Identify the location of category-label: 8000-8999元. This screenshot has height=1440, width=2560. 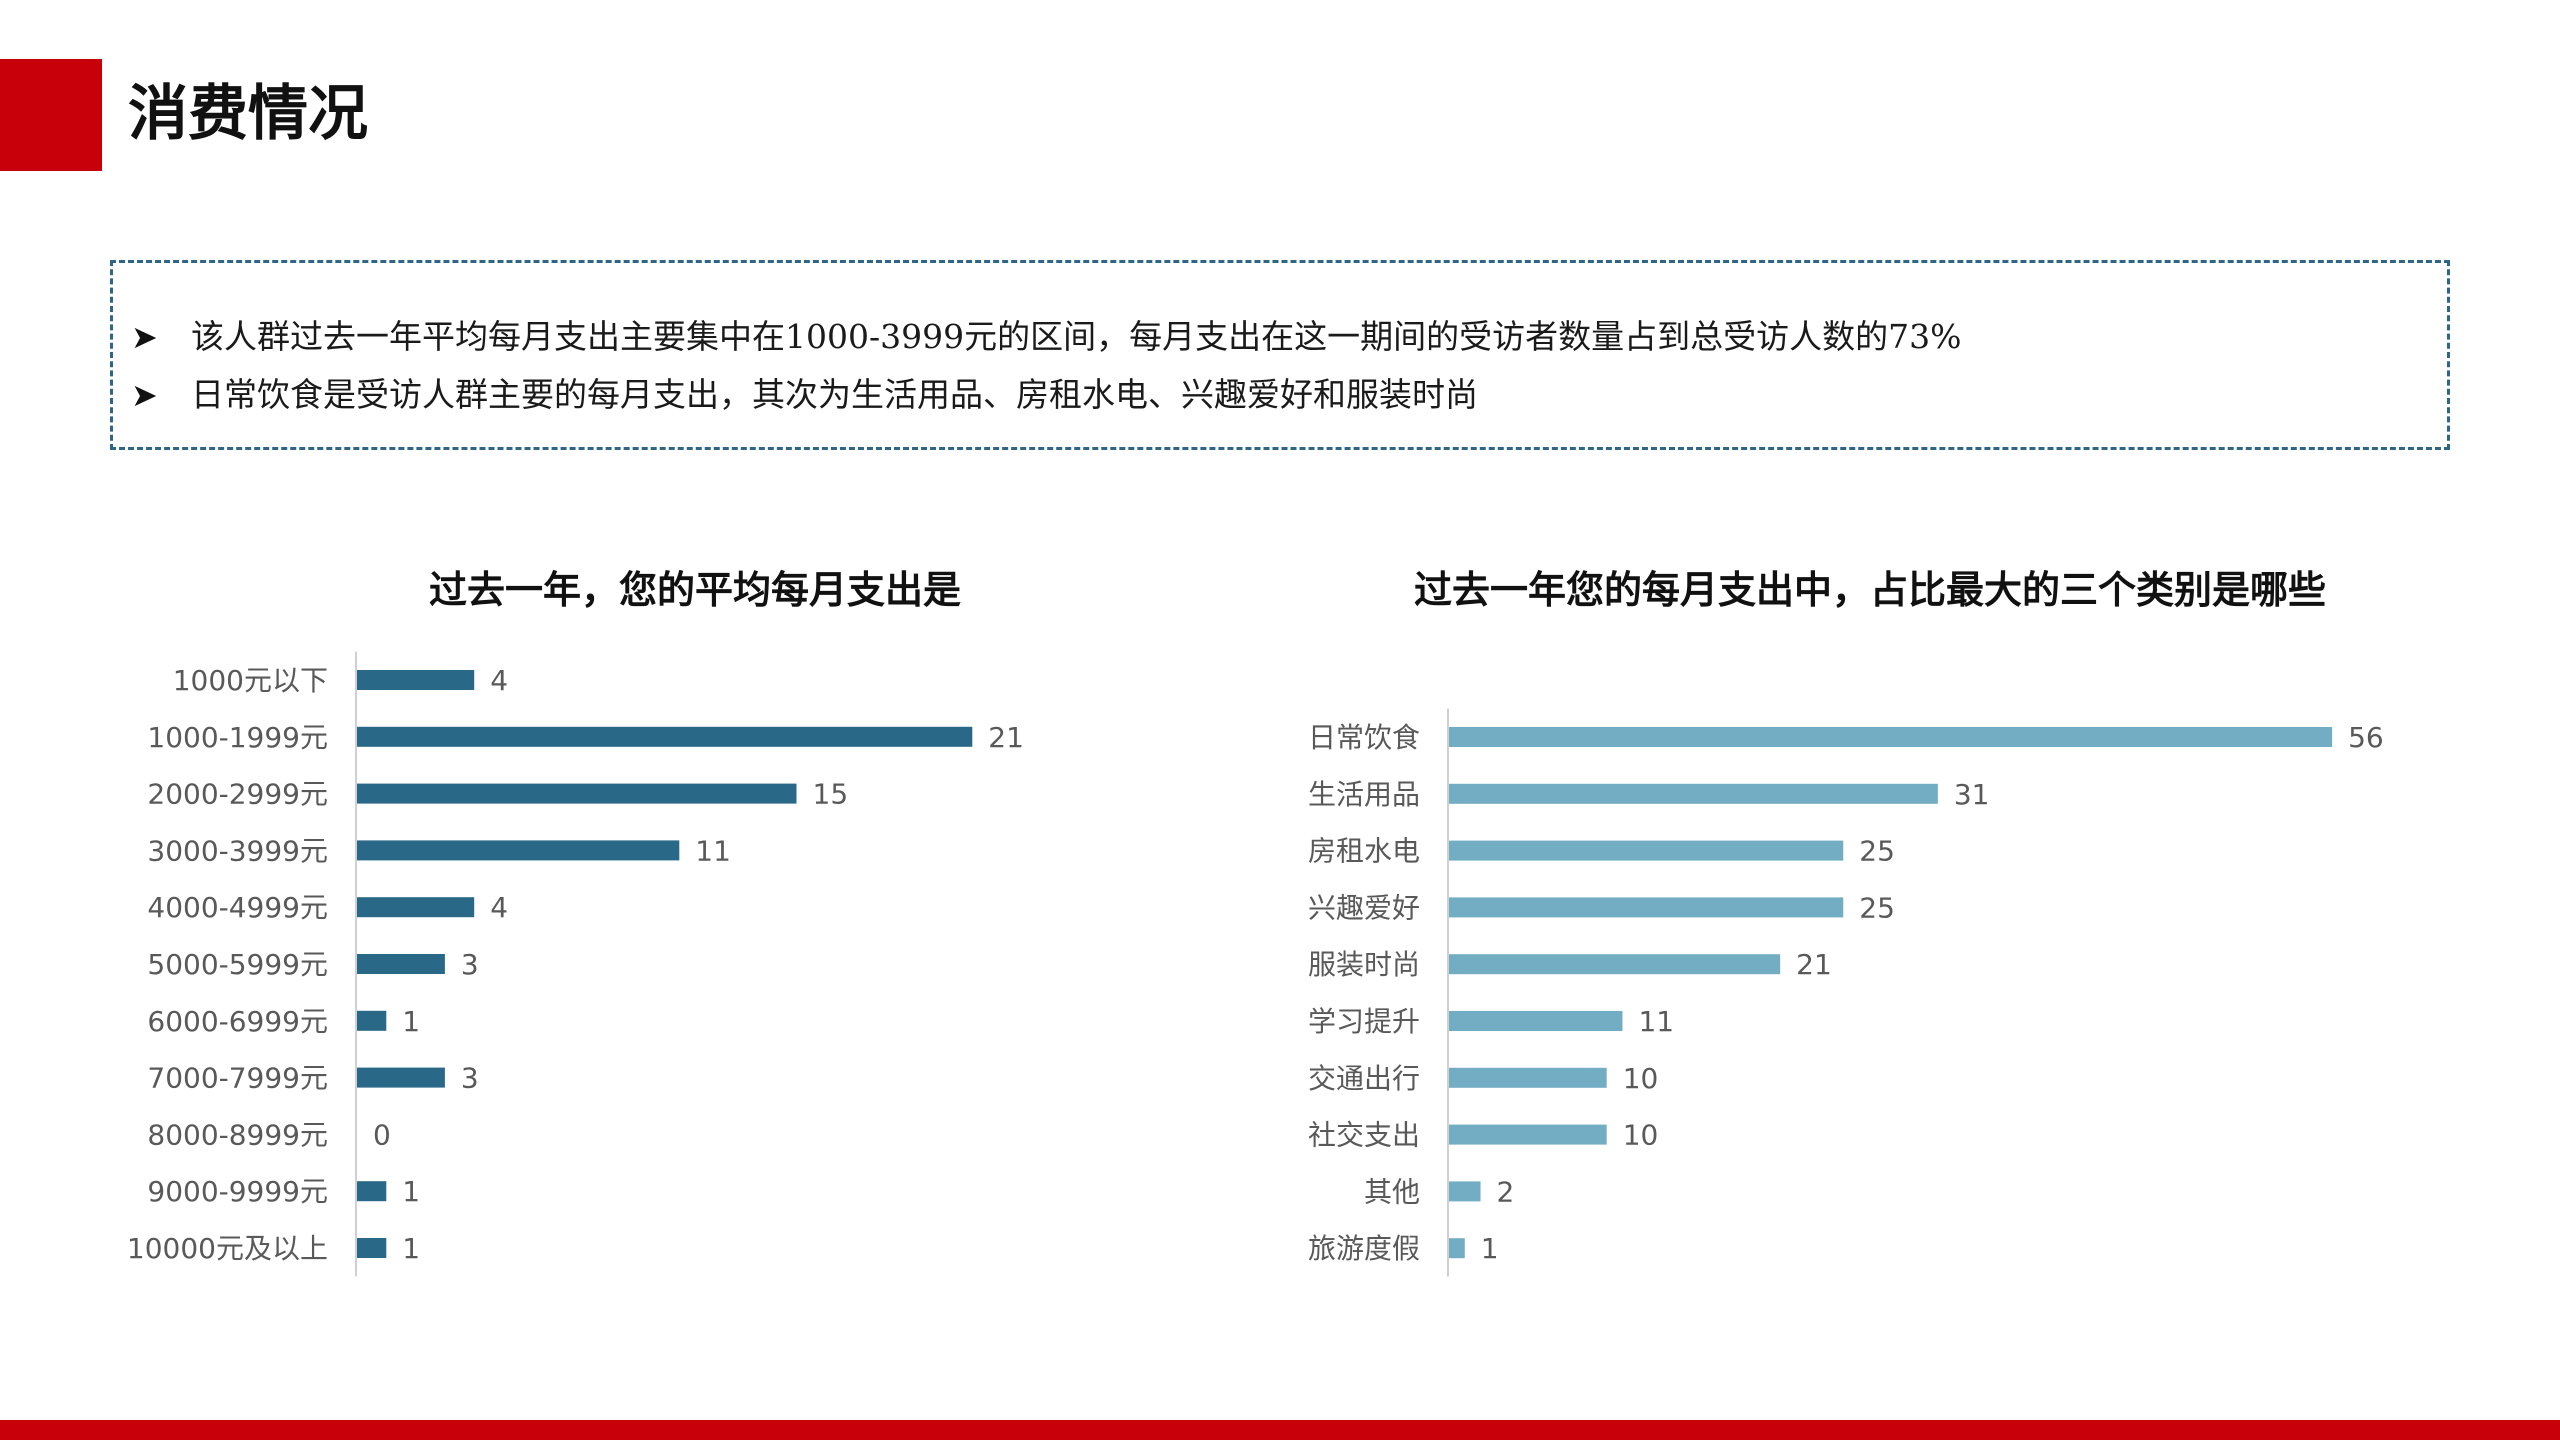
(237, 1134).